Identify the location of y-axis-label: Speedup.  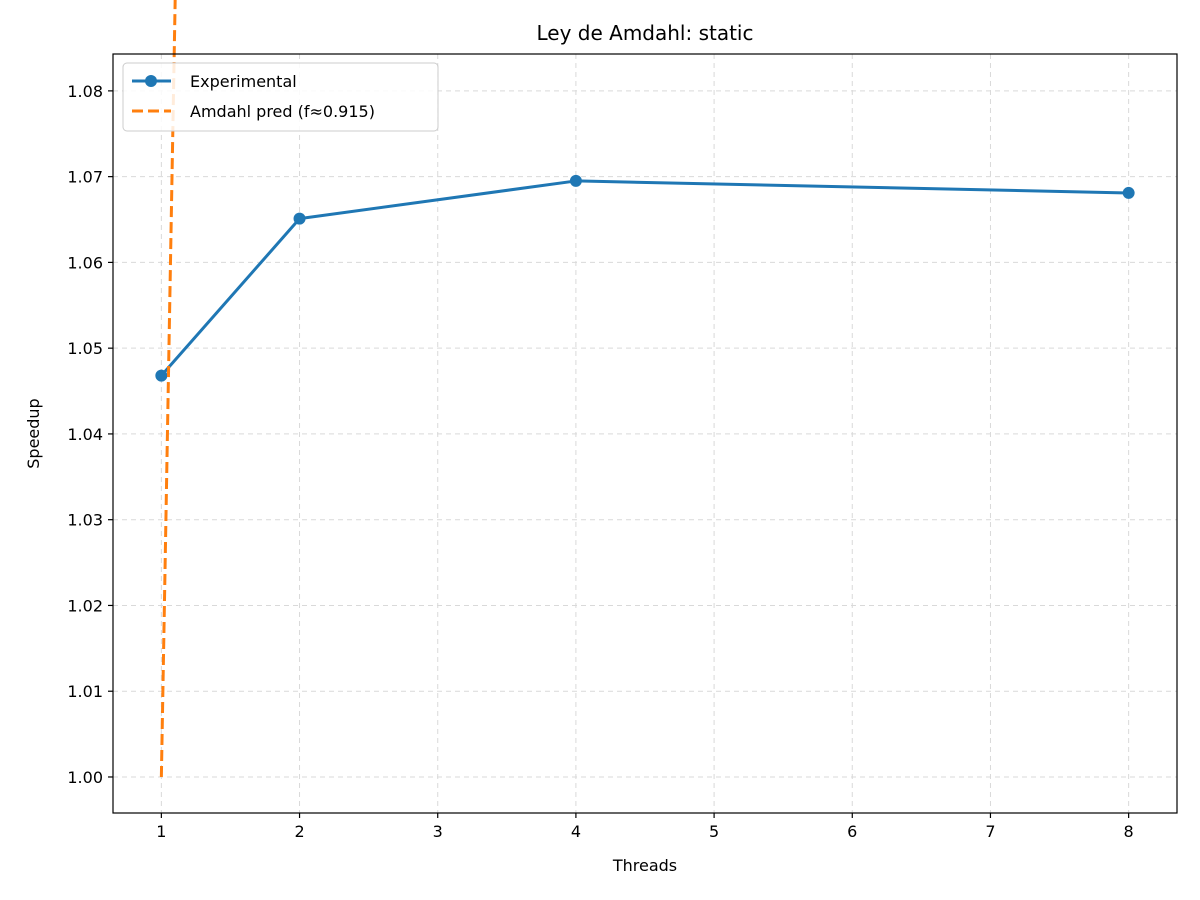
(33, 433).